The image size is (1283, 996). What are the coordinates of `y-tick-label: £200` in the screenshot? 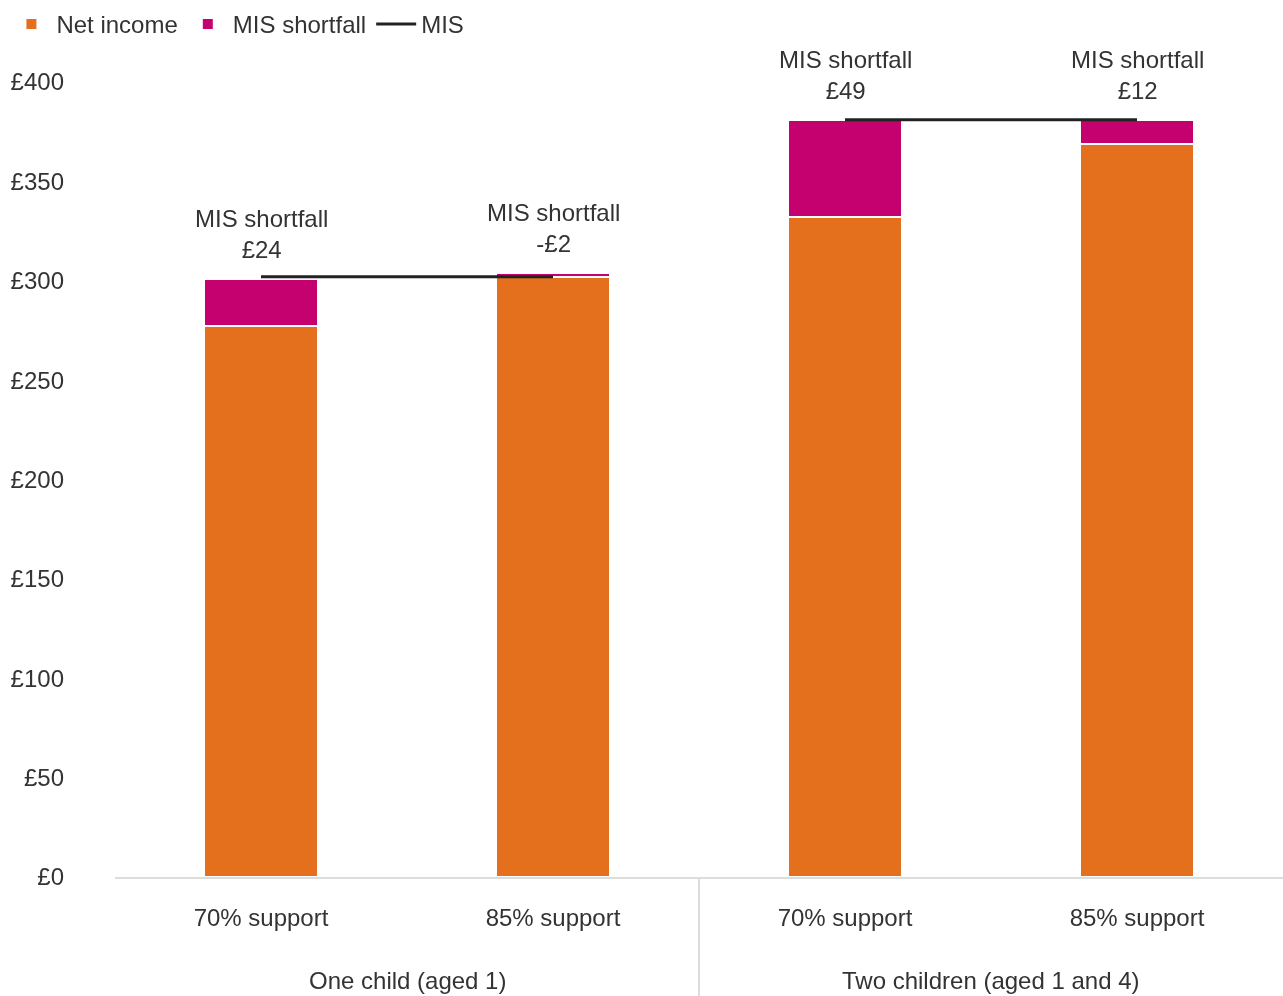 It's located at (37, 479).